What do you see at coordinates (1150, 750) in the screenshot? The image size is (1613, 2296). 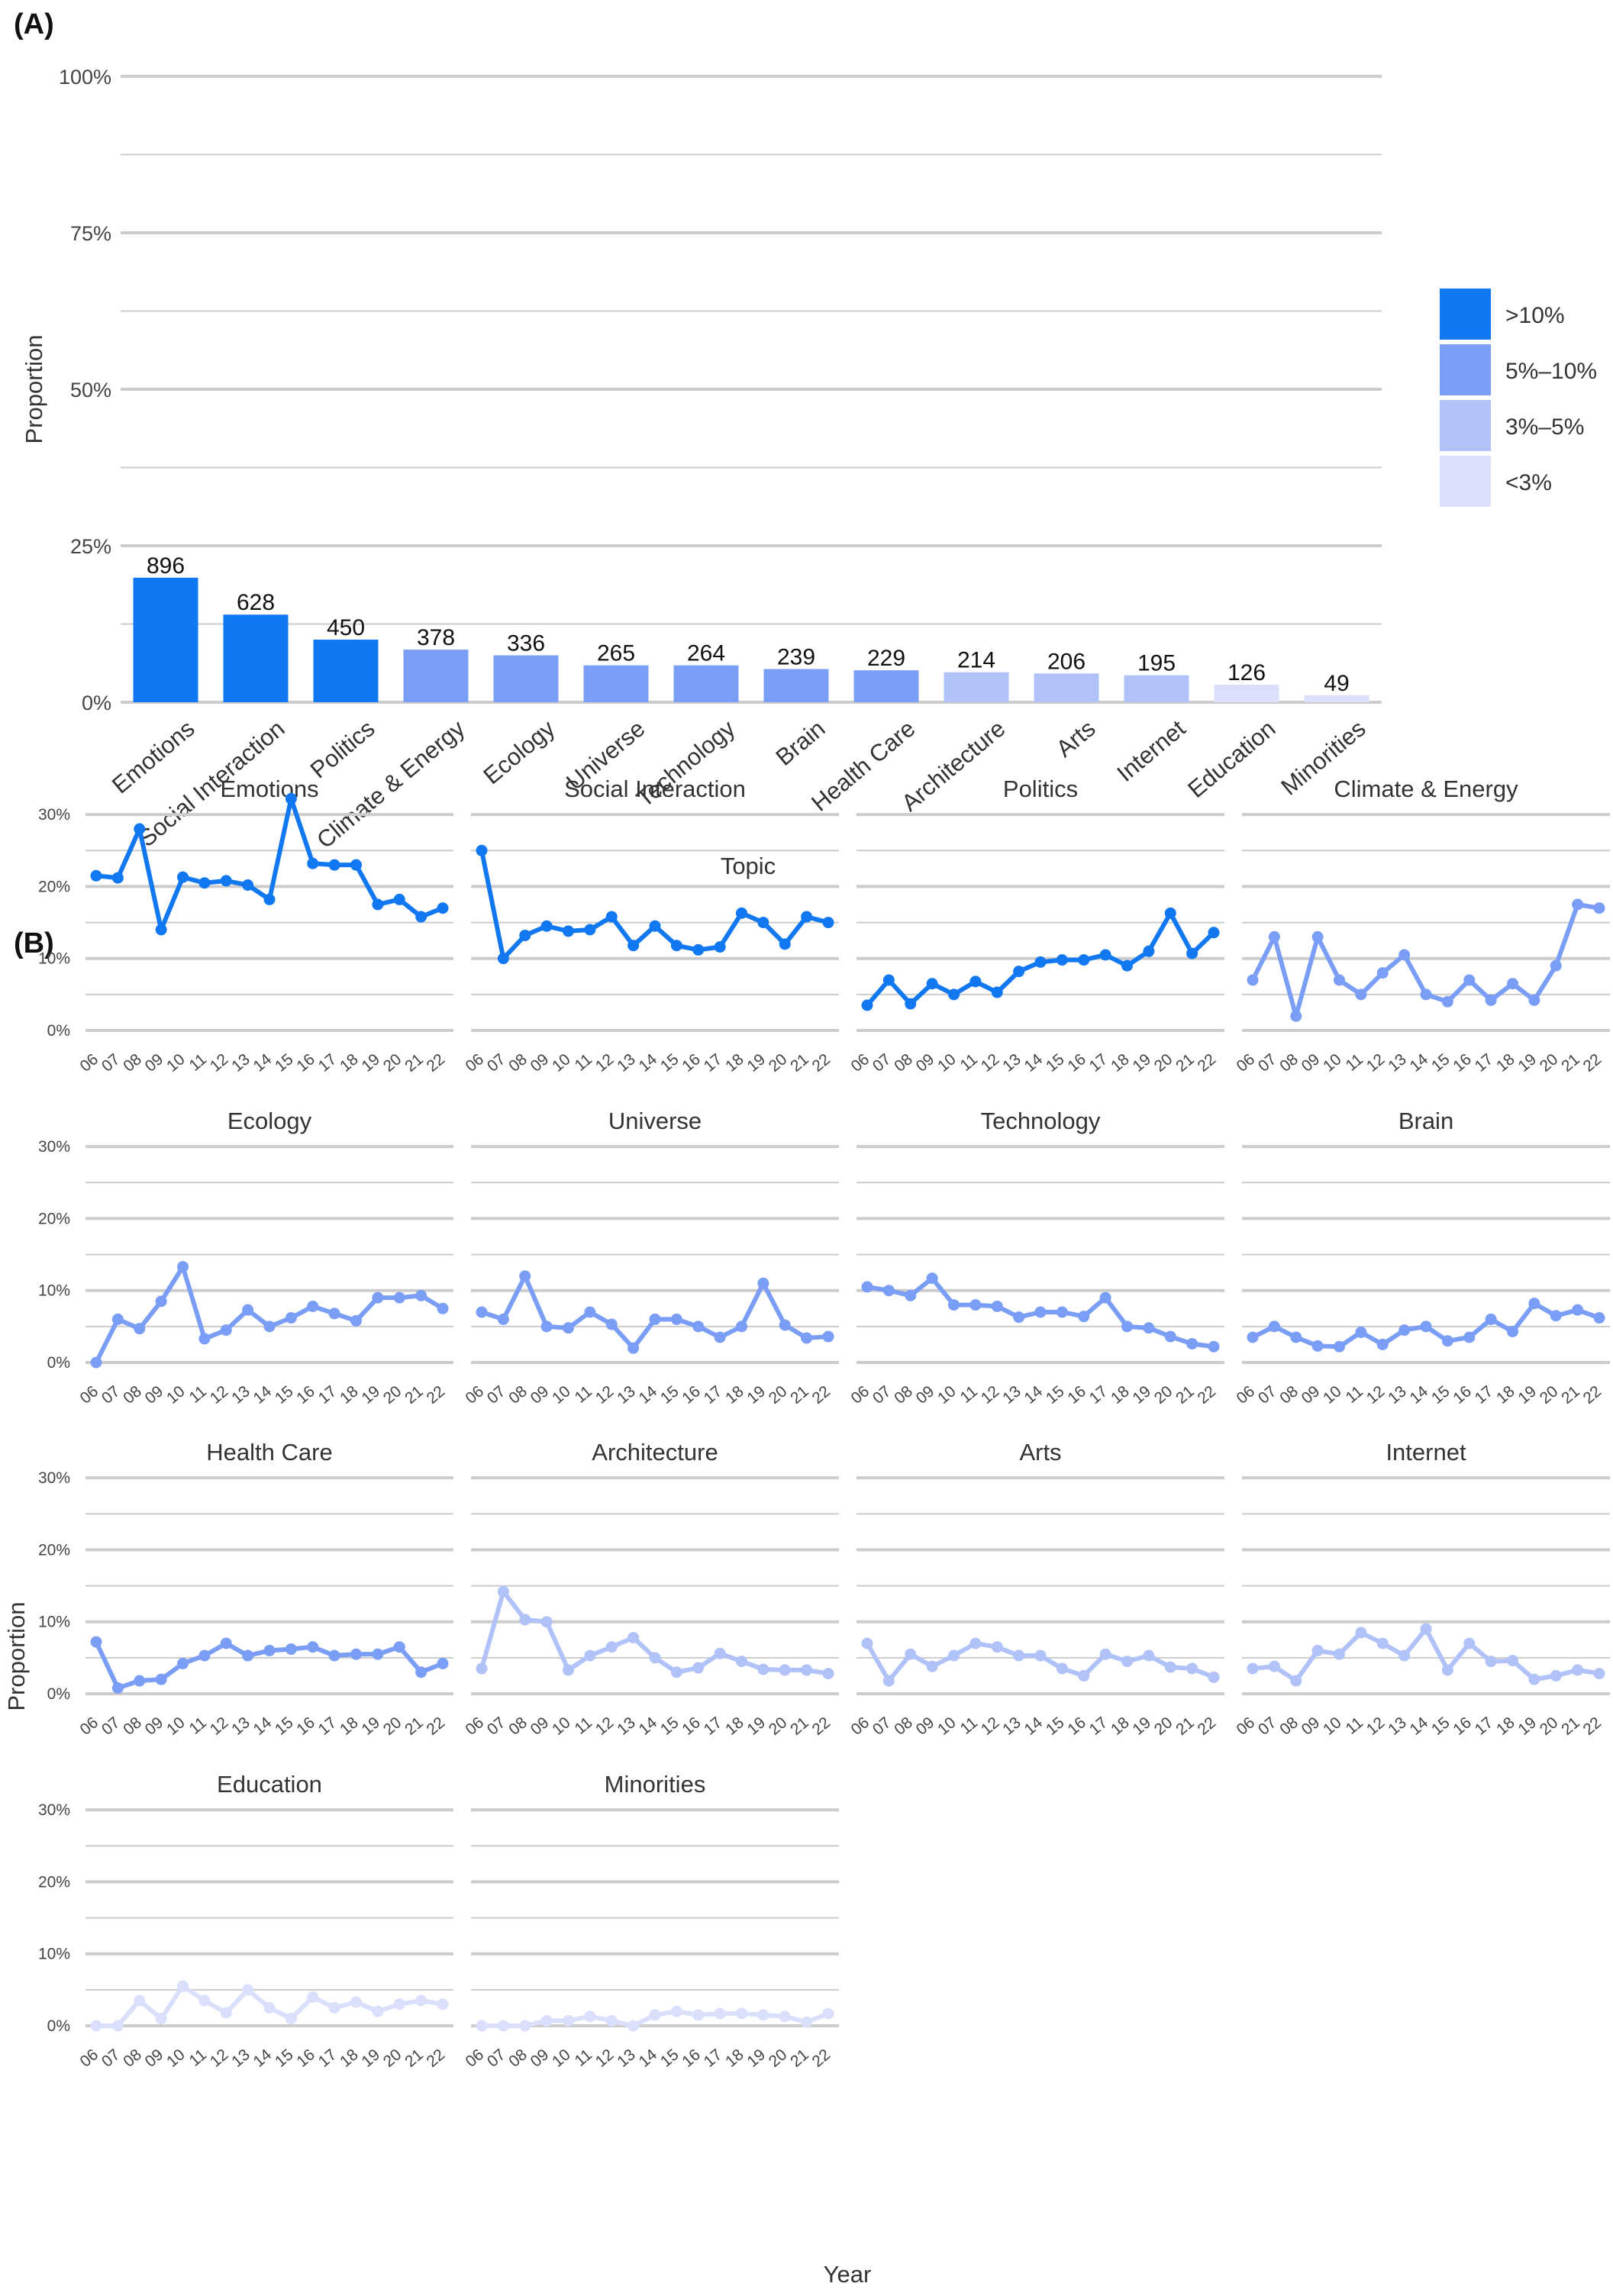 I see `x-tick-label: Internet` at bounding box center [1150, 750].